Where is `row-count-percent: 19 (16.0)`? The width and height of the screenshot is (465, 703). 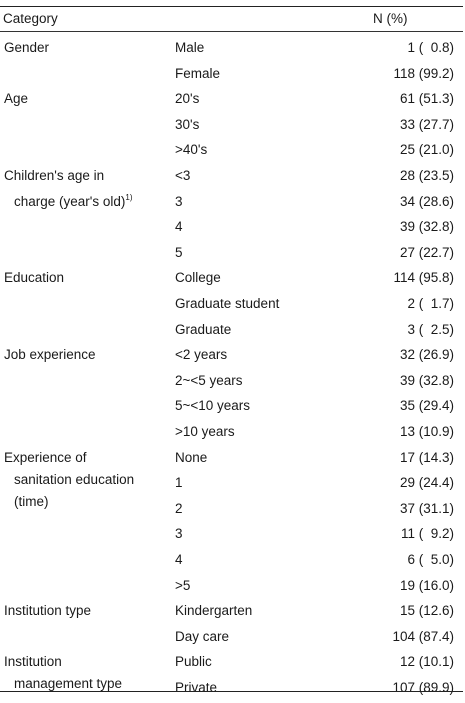 row-count-percent: 19 (16.0) is located at coordinates (426, 585).